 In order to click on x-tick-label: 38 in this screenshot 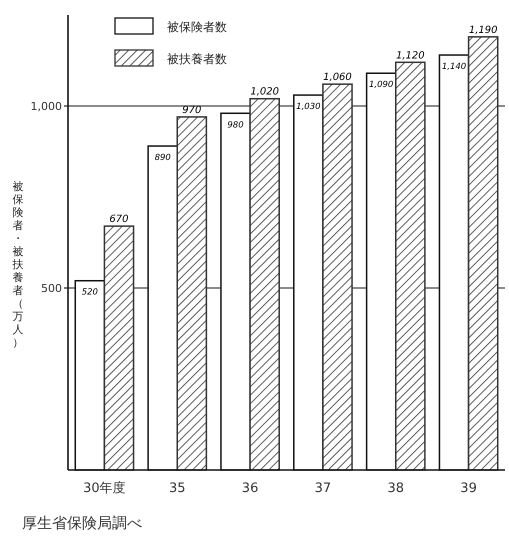, I will do `click(395, 488)`.